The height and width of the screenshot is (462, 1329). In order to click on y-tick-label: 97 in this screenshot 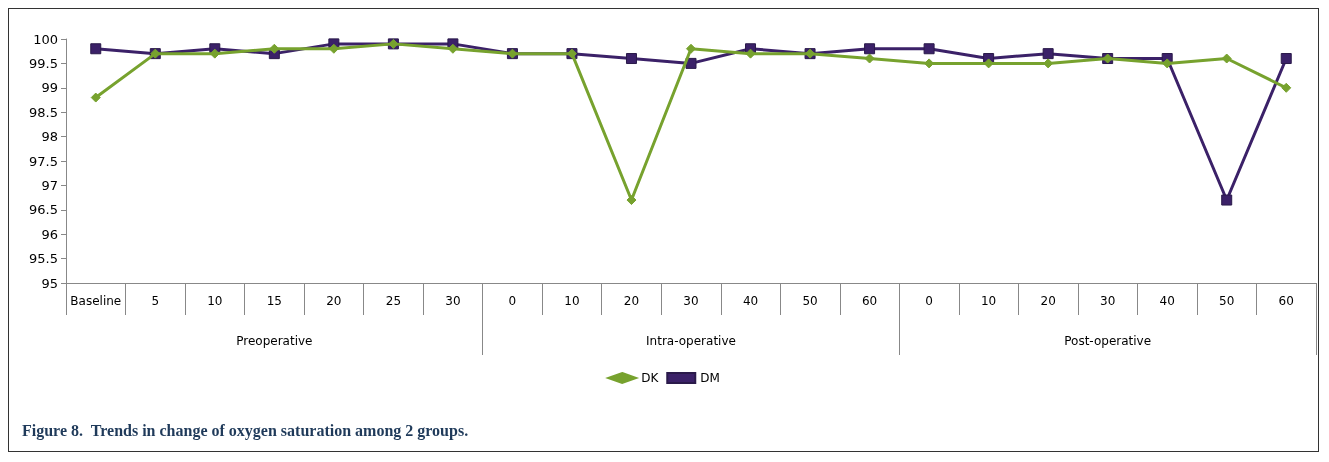, I will do `click(49, 185)`.